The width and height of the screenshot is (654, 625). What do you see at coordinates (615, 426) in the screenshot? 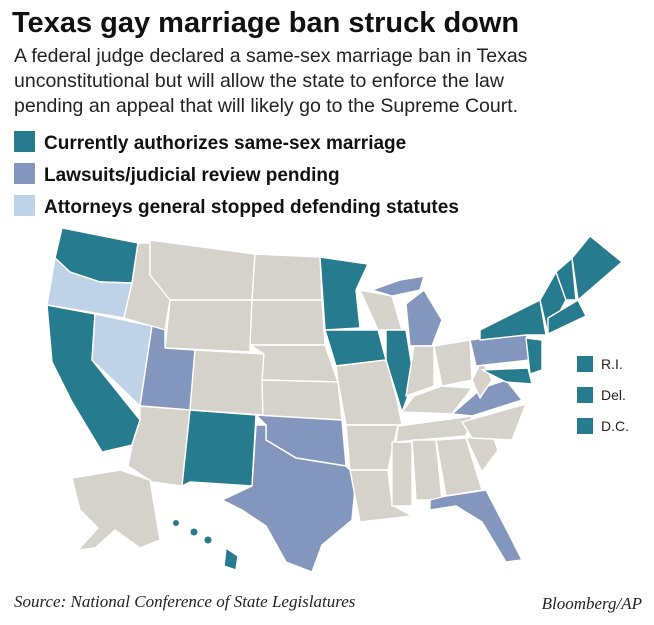
I see `callout-label: D.C.` at bounding box center [615, 426].